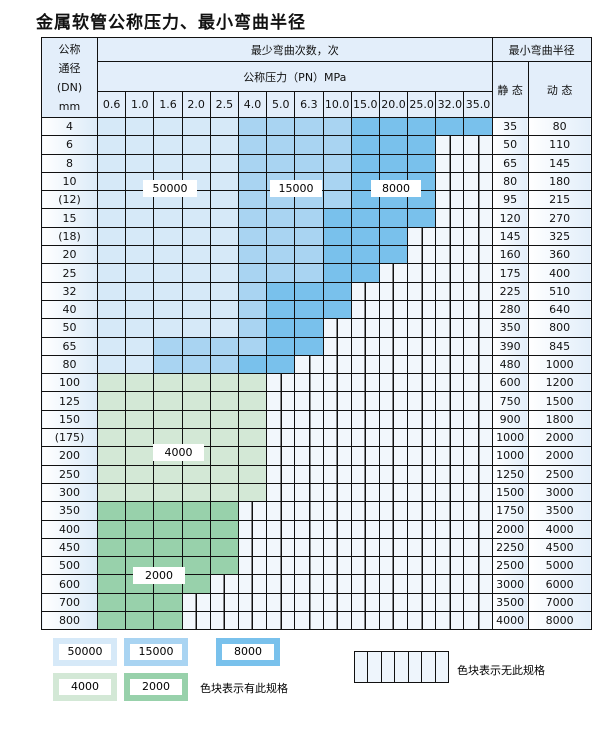 This screenshot has height=743, width=600. Describe the element at coordinates (316, 328) in the screenshot. I see `table-row: 50 350 800` at that location.